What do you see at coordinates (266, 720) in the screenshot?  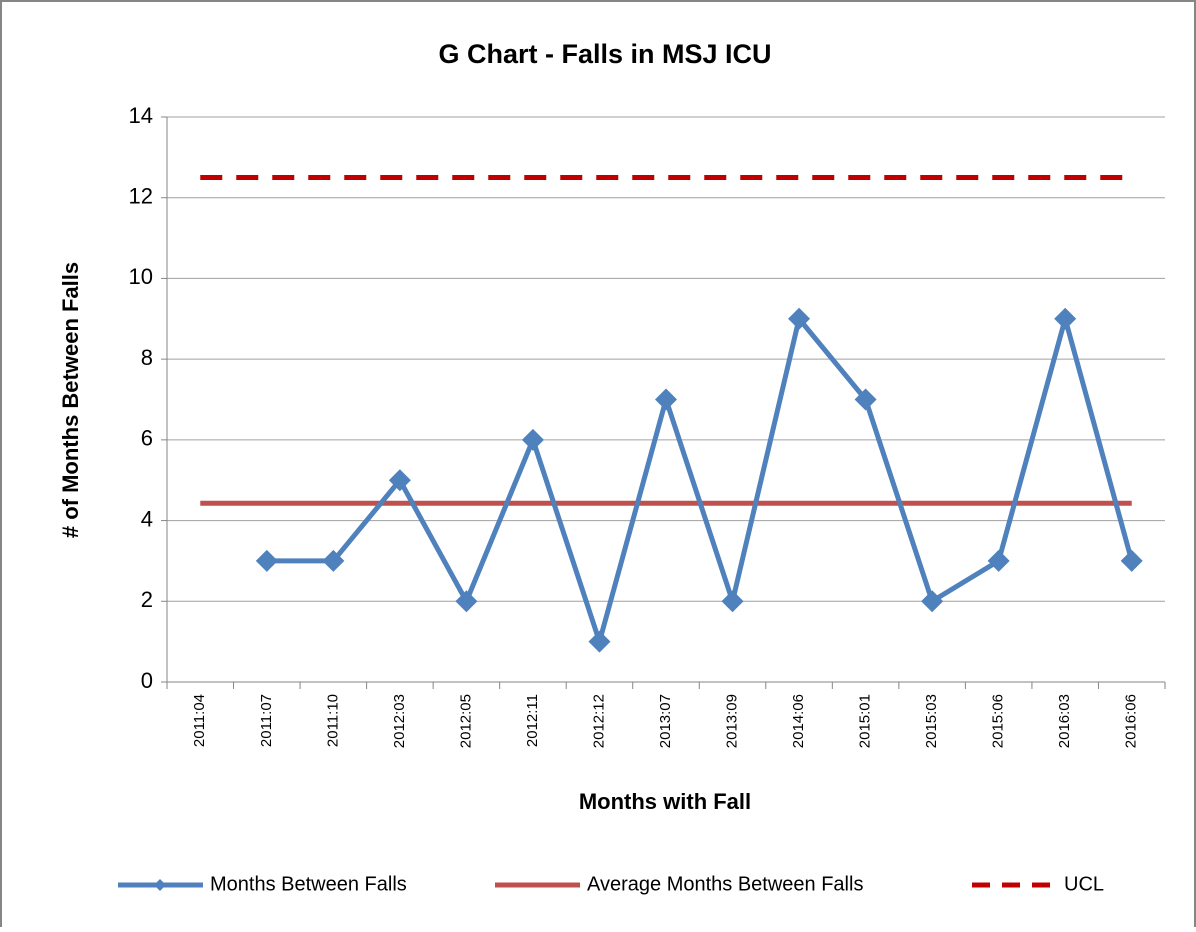 I see `x-tick-label: 2011:07` at bounding box center [266, 720].